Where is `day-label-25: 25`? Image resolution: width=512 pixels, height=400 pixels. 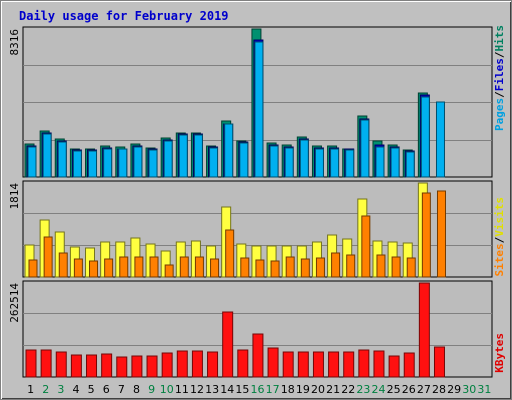 day-label-25: 25 is located at coordinates (394, 389).